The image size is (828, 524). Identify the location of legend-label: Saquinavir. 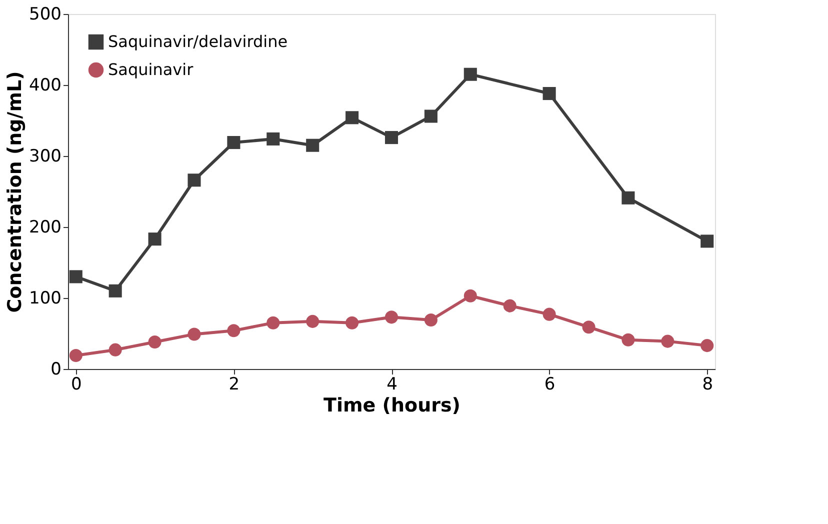
(151, 69).